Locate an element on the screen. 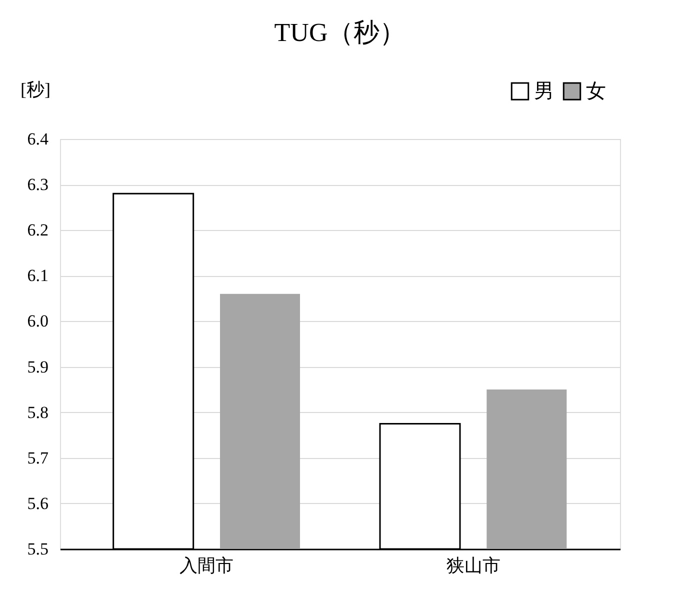 This screenshot has width=683, height=601. x-tick-label: 狭山市 is located at coordinates (473, 566).